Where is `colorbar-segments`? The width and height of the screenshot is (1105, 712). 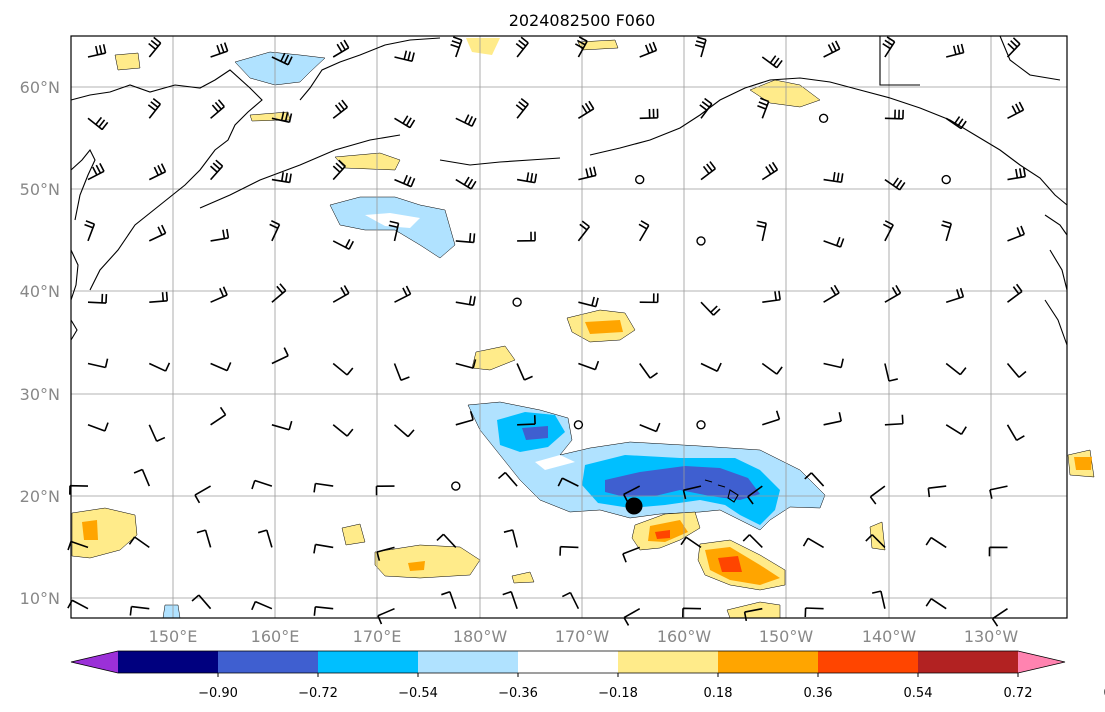 colorbar-segments is located at coordinates (568, 662).